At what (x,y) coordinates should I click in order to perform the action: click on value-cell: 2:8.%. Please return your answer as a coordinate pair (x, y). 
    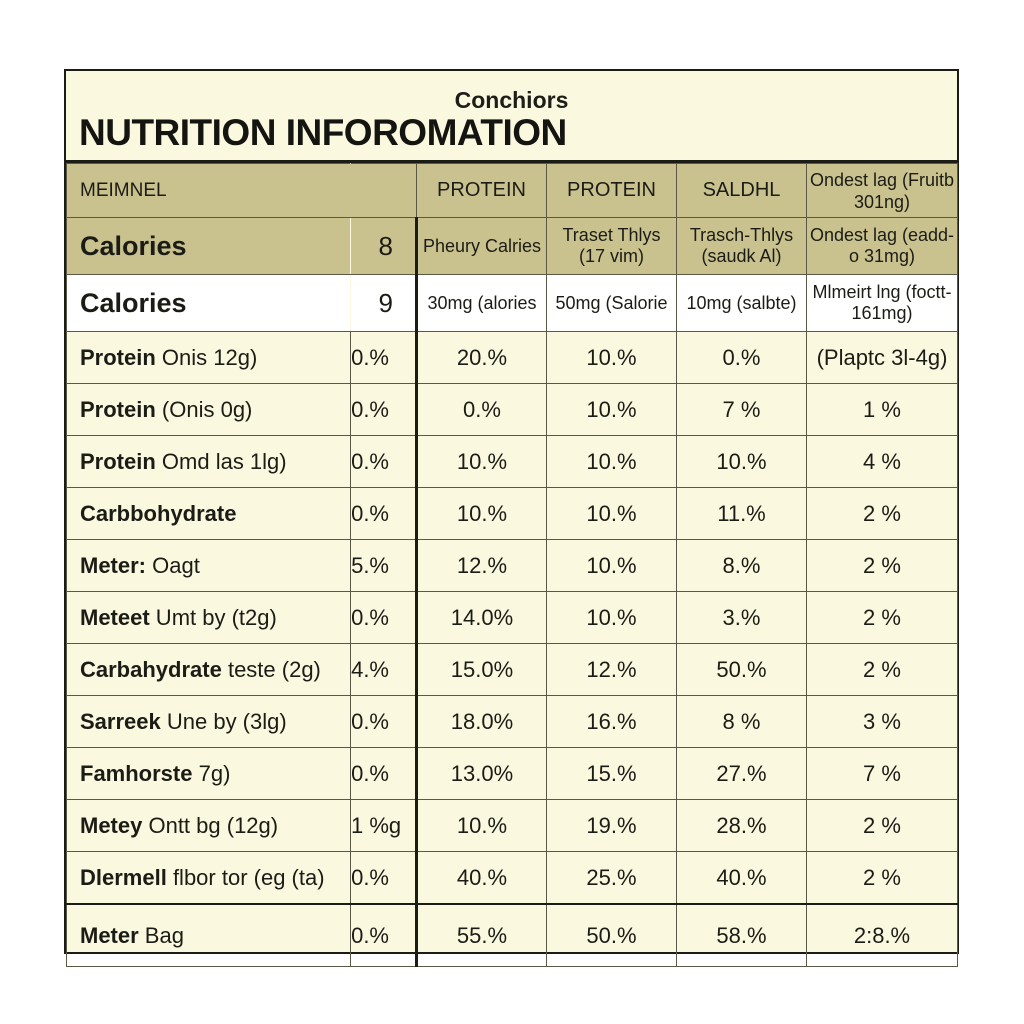
    Looking at the image, I should click on (882, 935).